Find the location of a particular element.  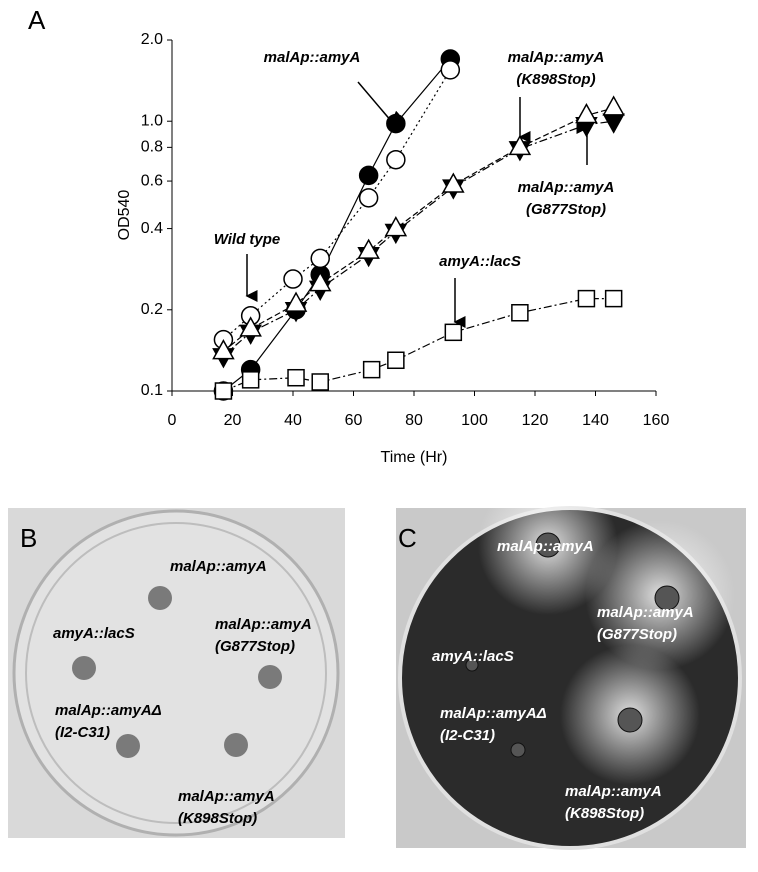

x-tick-label: 40 is located at coordinates (293, 420).